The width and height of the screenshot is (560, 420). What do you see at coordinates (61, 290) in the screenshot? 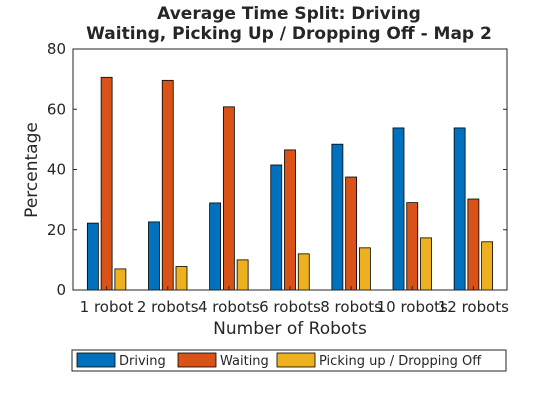
I see `y-tick-label: 0` at bounding box center [61, 290].